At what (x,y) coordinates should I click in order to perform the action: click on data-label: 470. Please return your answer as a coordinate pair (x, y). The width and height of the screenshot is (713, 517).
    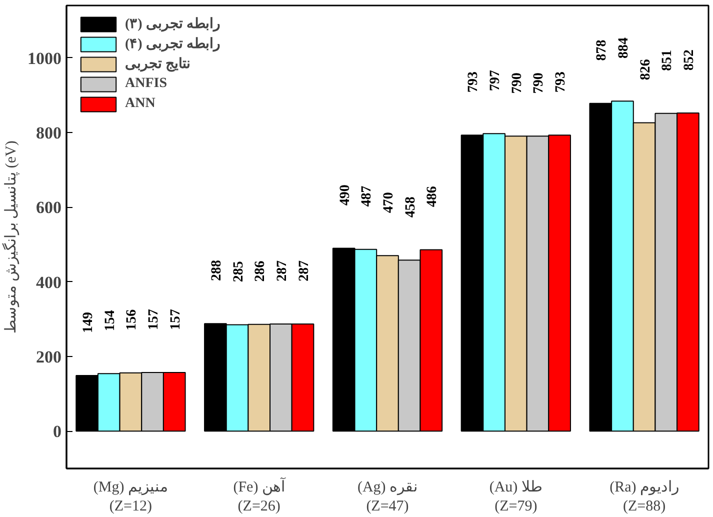
    Looking at the image, I should click on (389, 203).